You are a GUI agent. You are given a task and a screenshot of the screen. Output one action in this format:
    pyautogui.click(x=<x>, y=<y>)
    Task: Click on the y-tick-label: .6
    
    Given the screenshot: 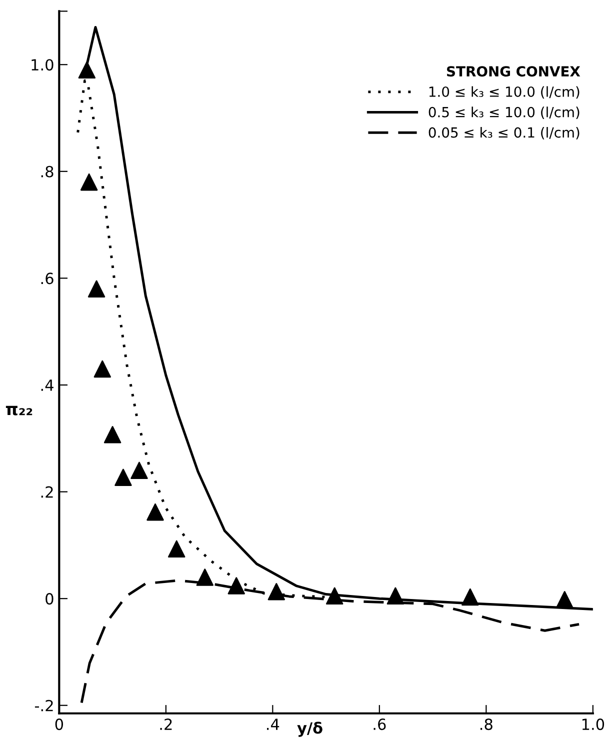 What is the action you would take?
    pyautogui.click(x=47, y=278)
    